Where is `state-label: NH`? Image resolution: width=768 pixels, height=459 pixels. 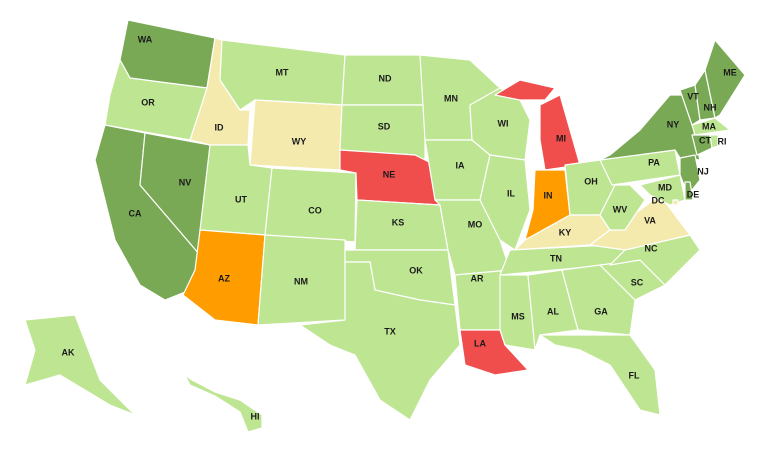 state-label: NH is located at coordinates (710, 107).